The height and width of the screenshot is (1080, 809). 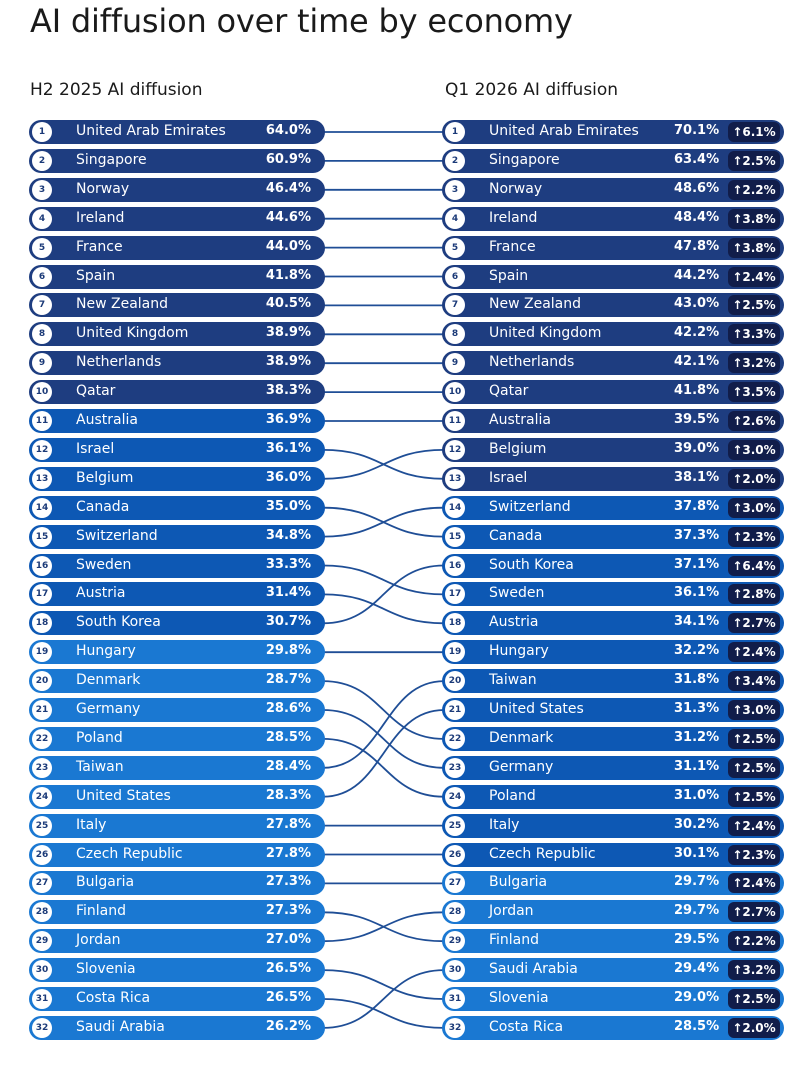 What do you see at coordinates (613, 565) in the screenshot?
I see `ranking-row: 16 South Korea 37.1% ↑6.4%` at bounding box center [613, 565].